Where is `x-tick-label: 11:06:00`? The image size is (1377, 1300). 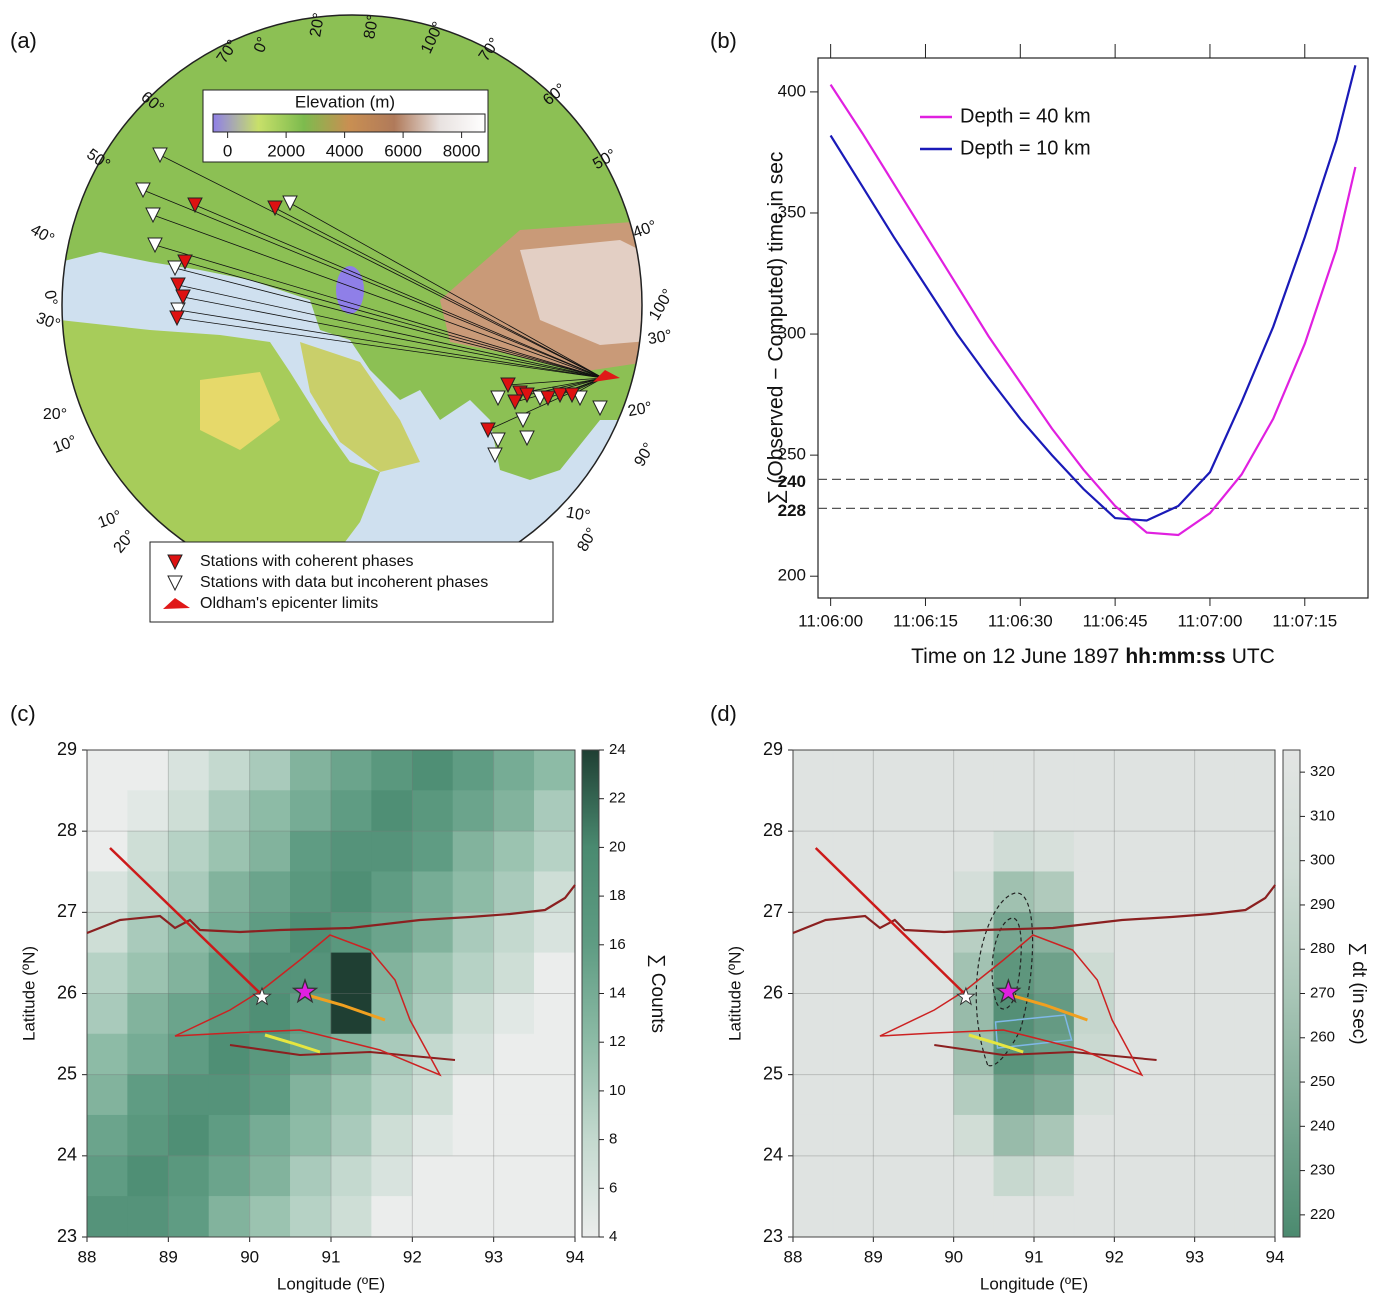 x-tick-label: 11:06:00 is located at coordinates (830, 620).